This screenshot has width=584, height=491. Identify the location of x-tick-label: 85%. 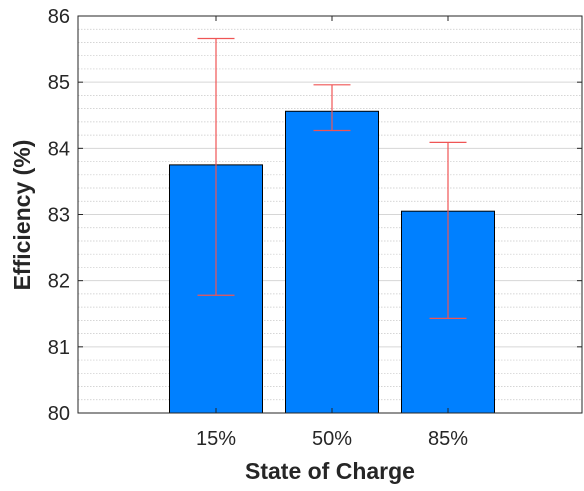
(448, 439).